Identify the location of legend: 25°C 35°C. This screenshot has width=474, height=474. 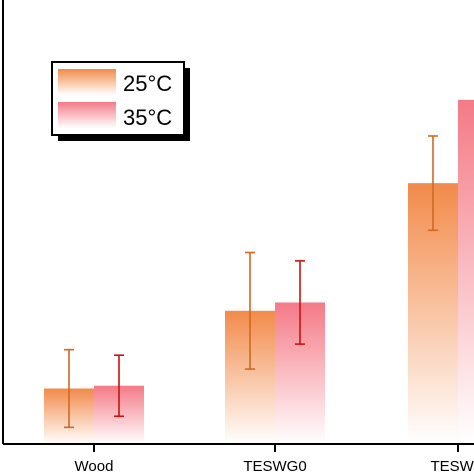
(120, 101).